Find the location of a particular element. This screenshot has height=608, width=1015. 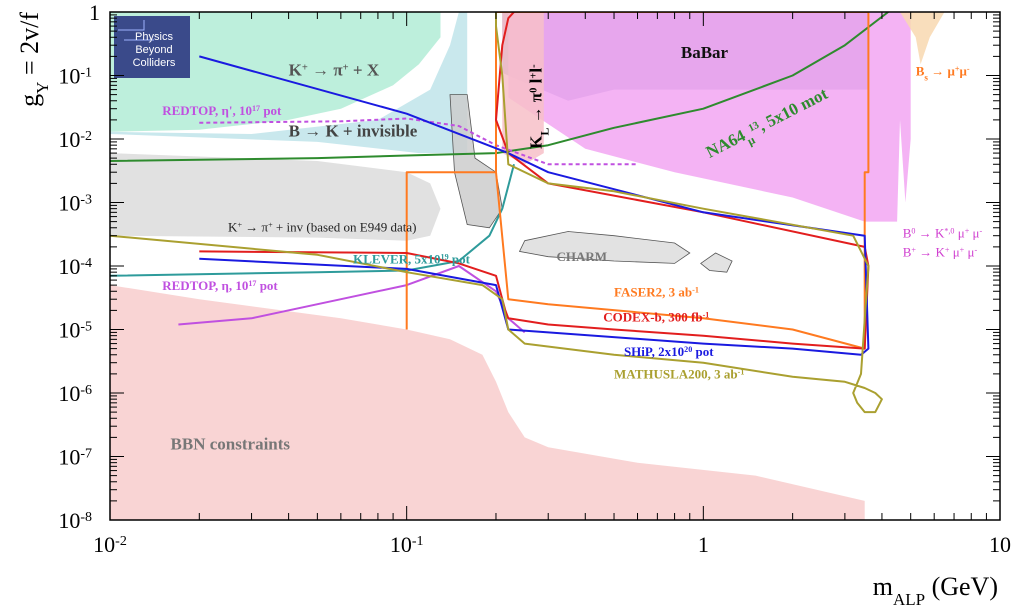

label-bkplus-mid: → K is located at coordinates (931, 252).